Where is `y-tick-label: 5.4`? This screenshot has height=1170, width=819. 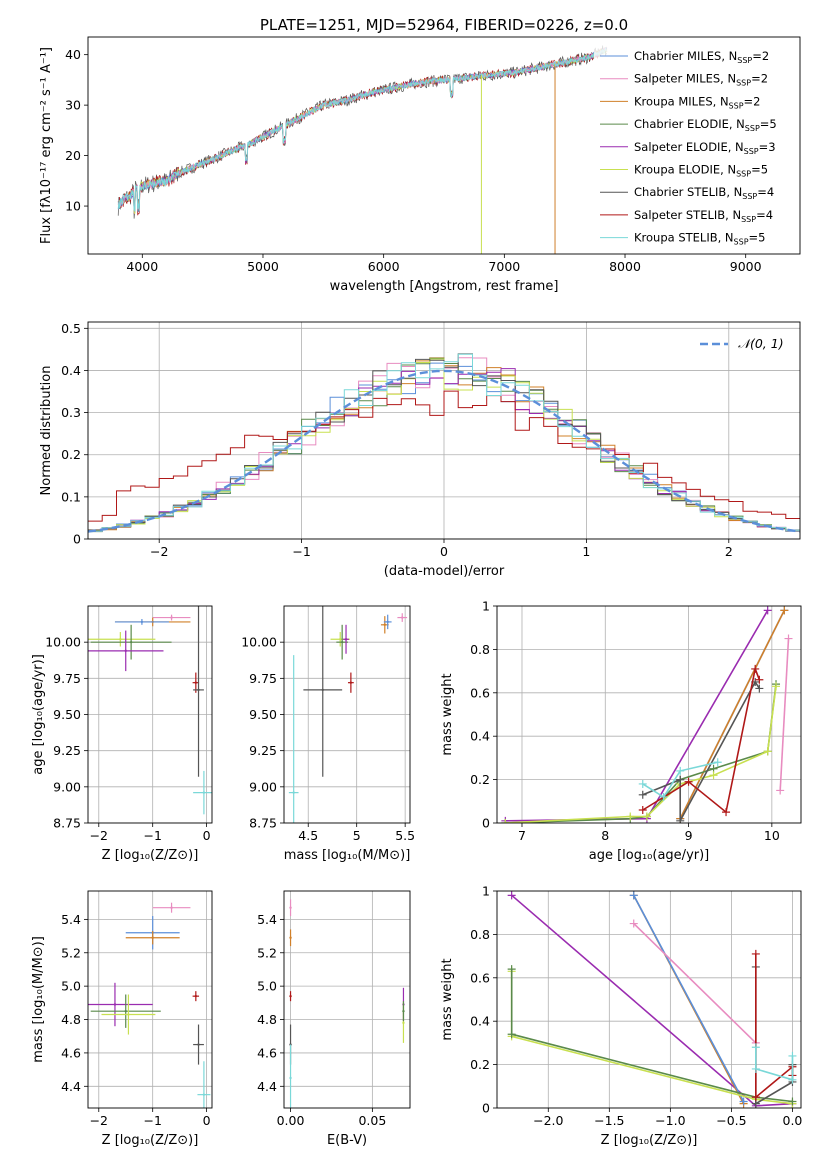 y-tick-label: 5.4 is located at coordinates (71, 919).